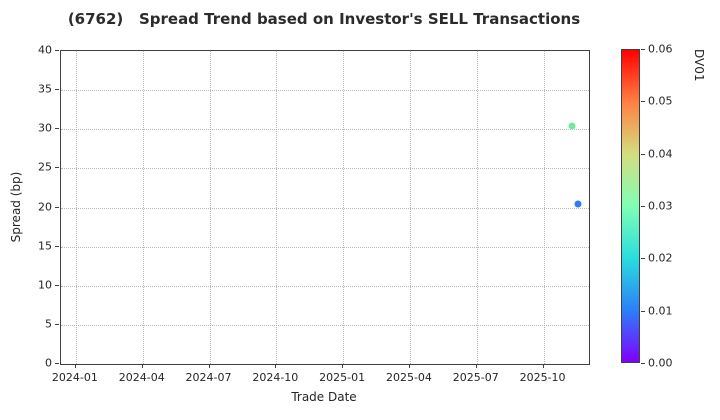 Image resolution: width=720 pixels, height=420 pixels. Describe the element at coordinates (16, 207) in the screenshot. I see `y-axis-label: Spread (bp)` at that location.